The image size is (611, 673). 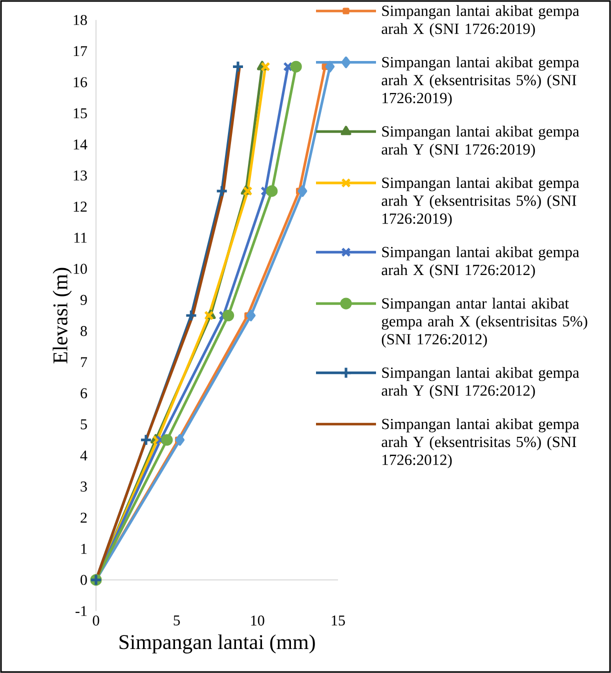 I want to click on legend-label: Simpangan lantai akibat gempa arah X (SNI 1726:2019), so click(x=481, y=21).